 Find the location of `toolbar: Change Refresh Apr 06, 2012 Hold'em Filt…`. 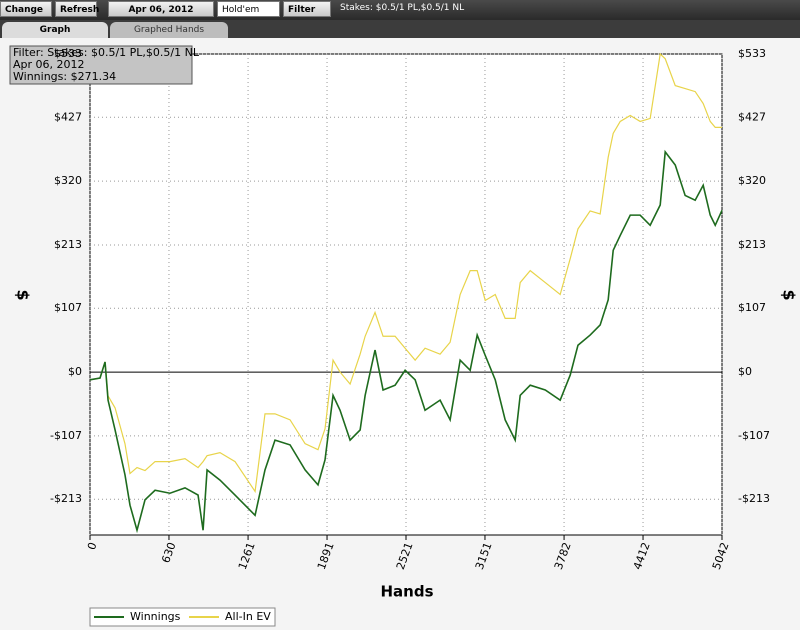

toolbar: Change Refresh Apr 06, 2012 Hold'em Filt… is located at coordinates (400, 10).